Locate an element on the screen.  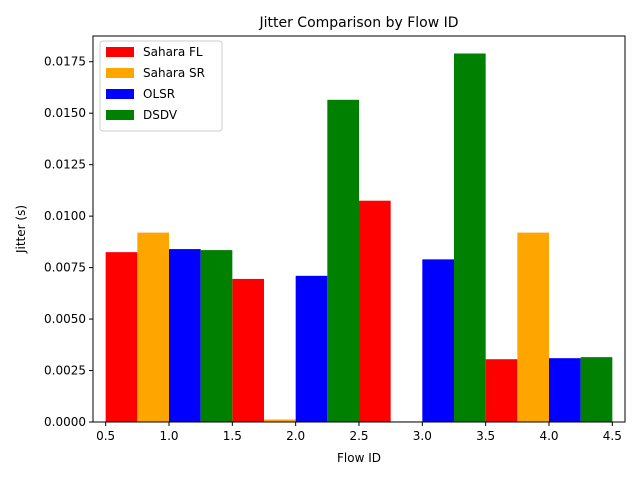
x-tick-label: 1.5 is located at coordinates (232, 436).